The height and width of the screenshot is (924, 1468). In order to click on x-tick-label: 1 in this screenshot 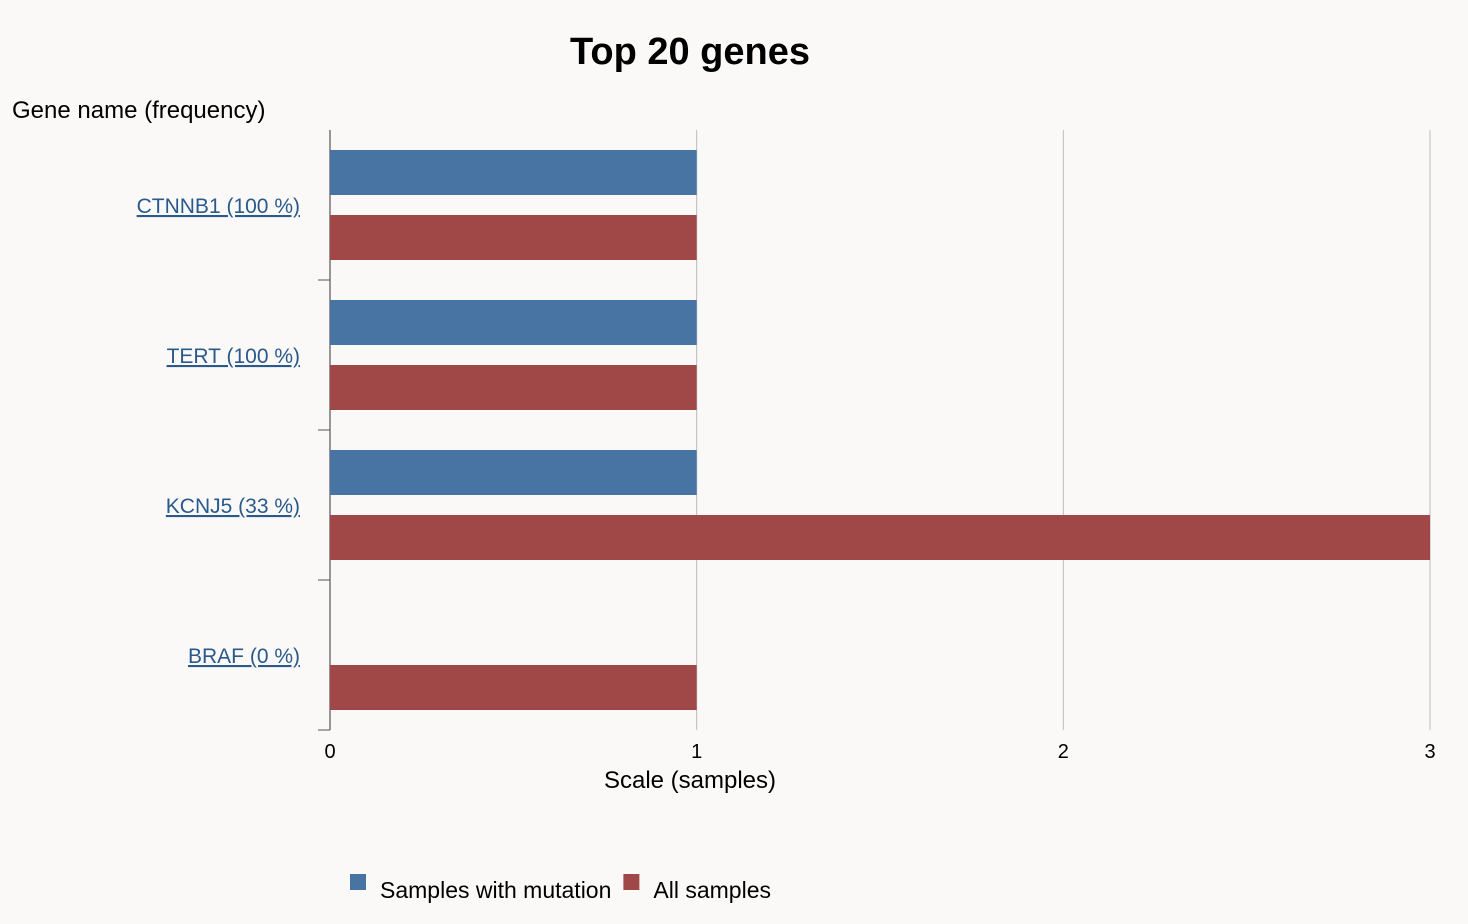, I will do `click(696, 752)`.